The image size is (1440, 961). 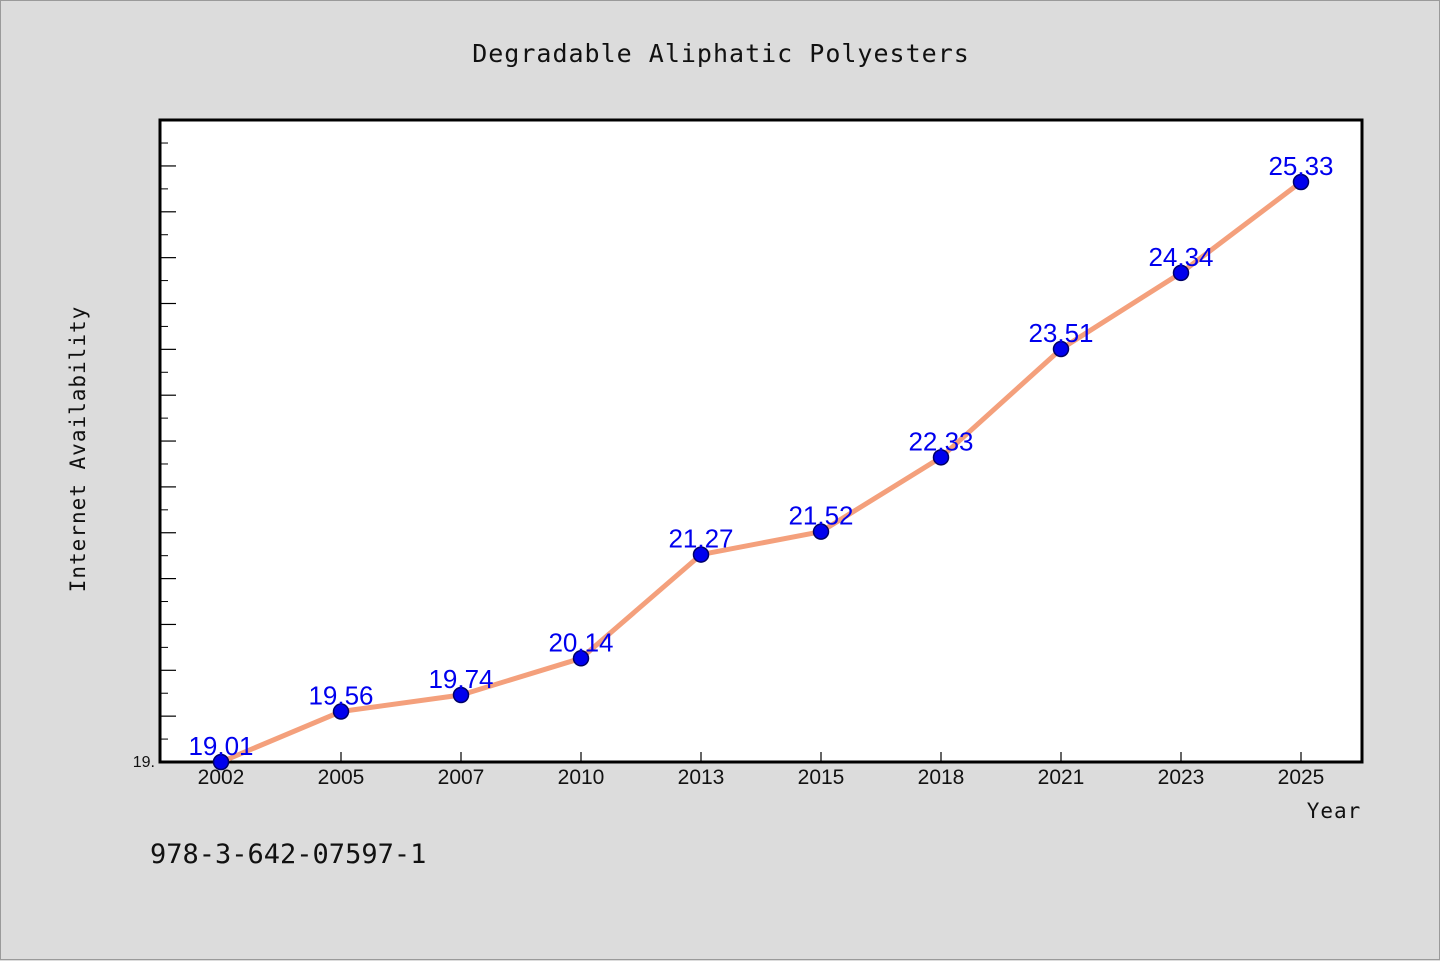 What do you see at coordinates (461, 777) in the screenshot?
I see `x-tick-label: 2007` at bounding box center [461, 777].